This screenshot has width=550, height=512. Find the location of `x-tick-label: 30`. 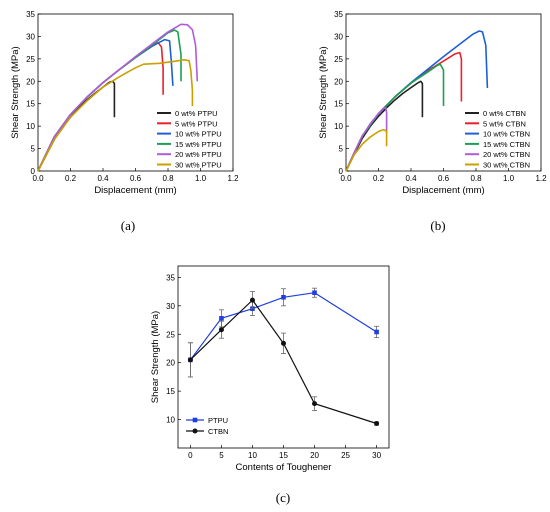

x-tick-label: 30 is located at coordinates (376, 455).